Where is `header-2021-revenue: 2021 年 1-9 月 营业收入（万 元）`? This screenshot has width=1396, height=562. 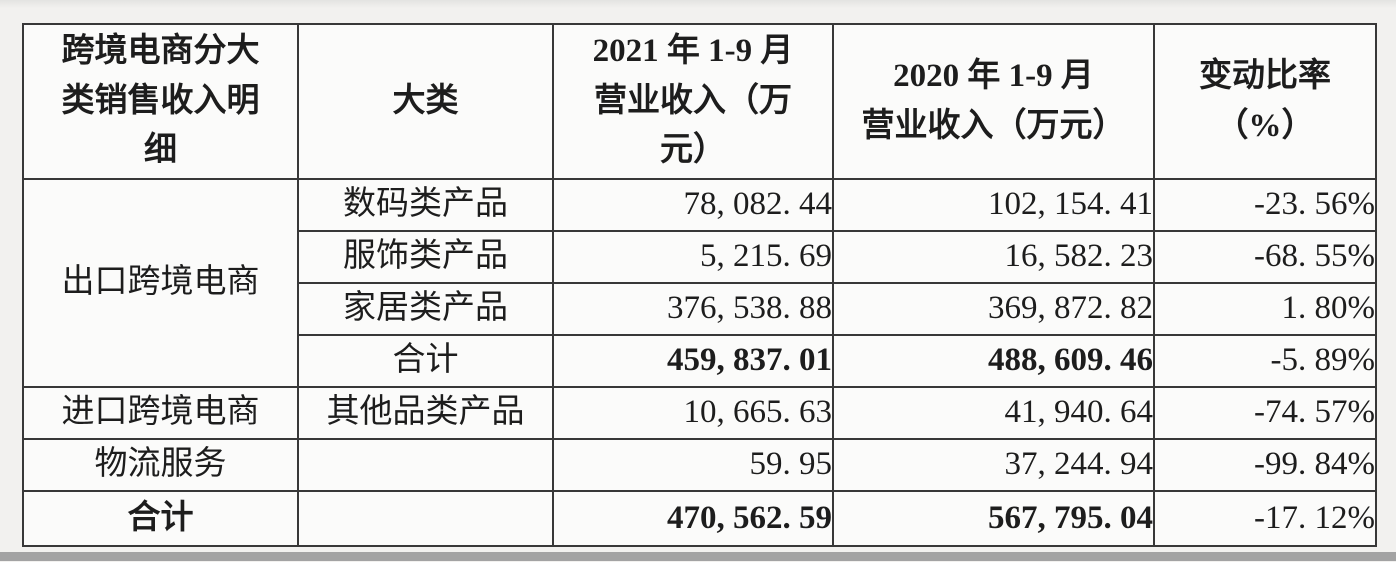 header-2021-revenue: 2021 年 1-9 月 营业收入（万 元） is located at coordinates (693, 101).